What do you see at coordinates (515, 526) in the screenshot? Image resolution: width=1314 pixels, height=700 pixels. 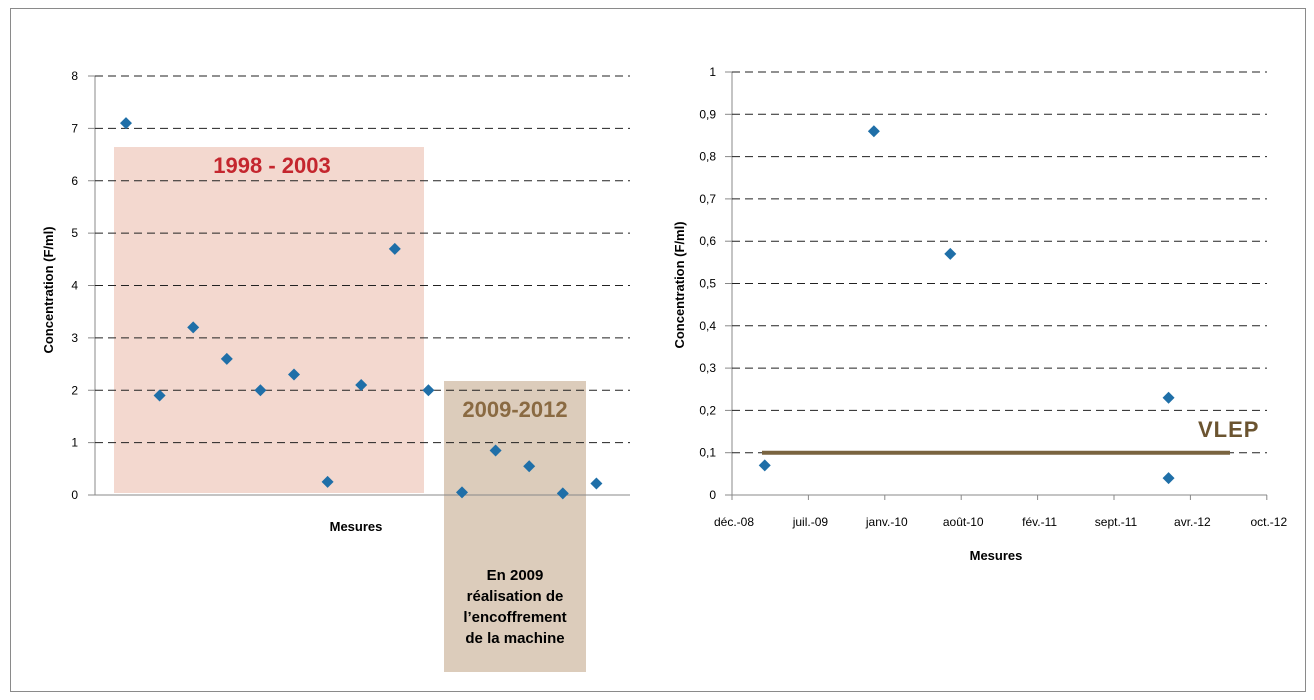 I see `period2-box` at bounding box center [515, 526].